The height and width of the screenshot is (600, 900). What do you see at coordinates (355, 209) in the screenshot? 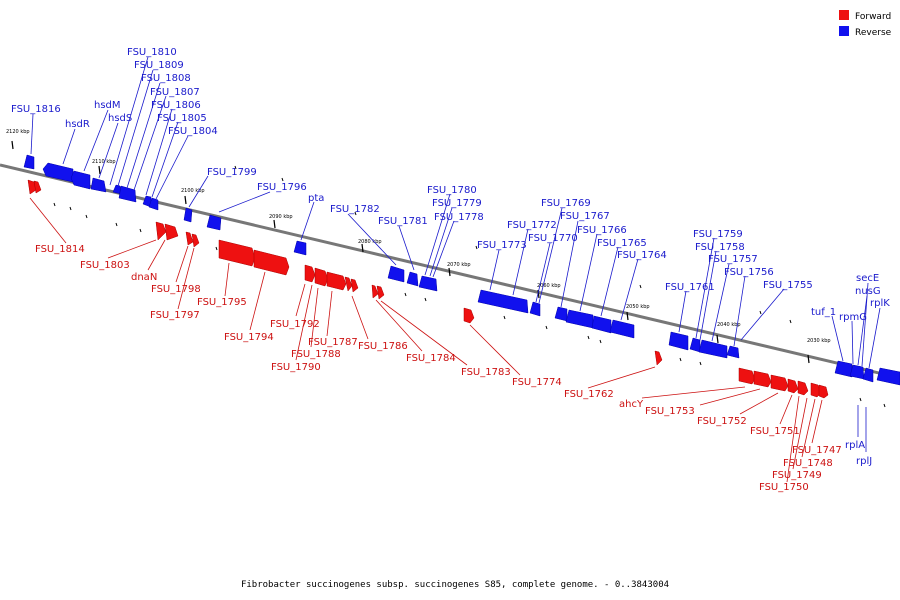
I see `gene-label: FSU_1782` at bounding box center [355, 209].